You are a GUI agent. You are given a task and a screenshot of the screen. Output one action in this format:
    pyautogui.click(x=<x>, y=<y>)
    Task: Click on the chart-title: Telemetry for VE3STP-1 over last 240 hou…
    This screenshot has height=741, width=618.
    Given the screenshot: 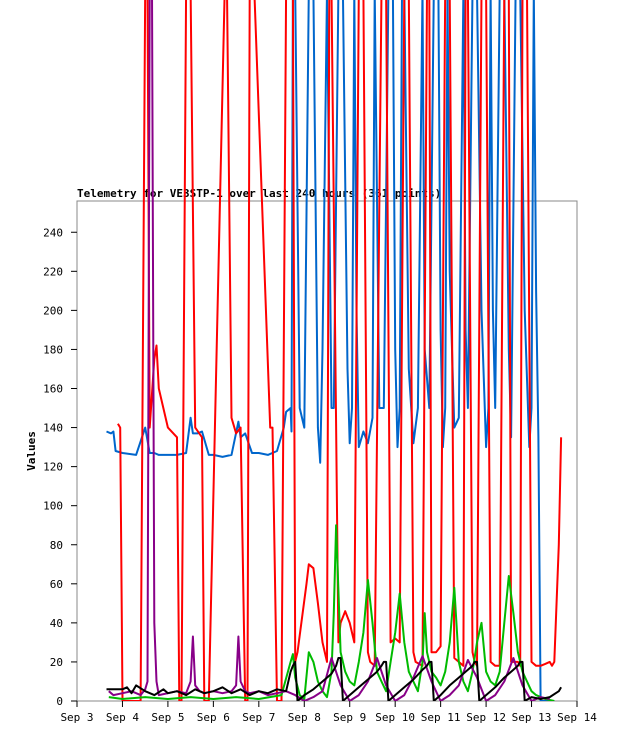 What is the action you would take?
    pyautogui.click(x=259, y=193)
    